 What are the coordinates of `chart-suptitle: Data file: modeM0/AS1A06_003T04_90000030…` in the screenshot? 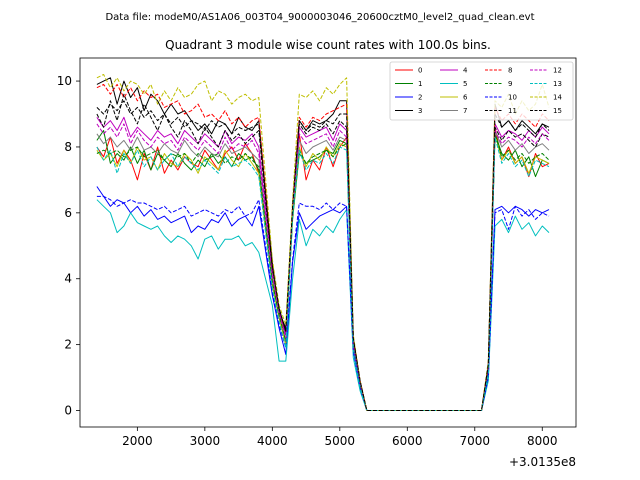 It's located at (319, 17).